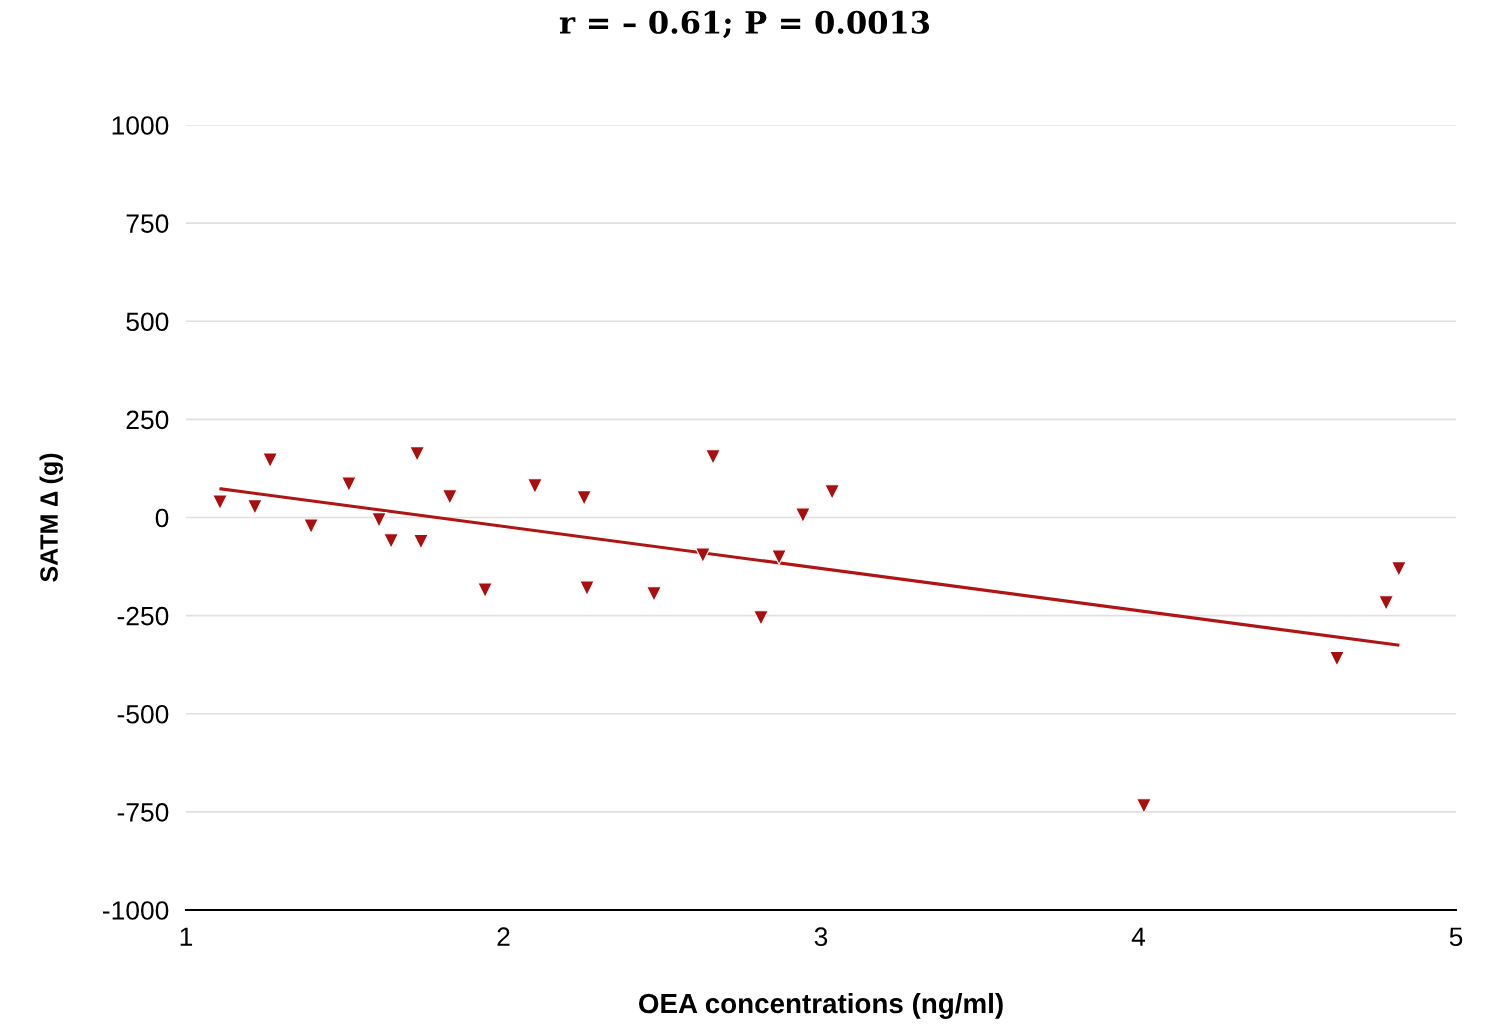 This screenshot has height=1028, width=1490. What do you see at coordinates (1138, 936) in the screenshot?
I see `x-tick-label: 4` at bounding box center [1138, 936].